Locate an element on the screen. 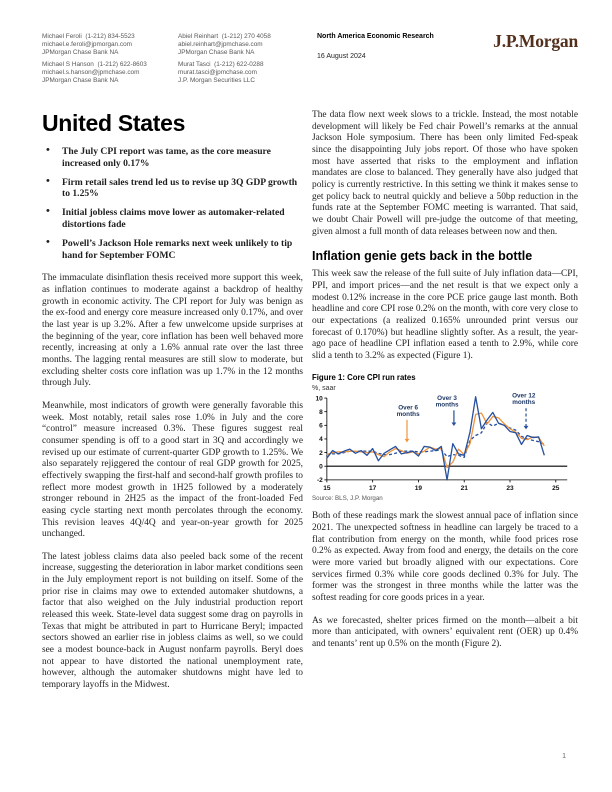 The image size is (612, 792). svg-text: 15 is located at coordinates (327, 488).